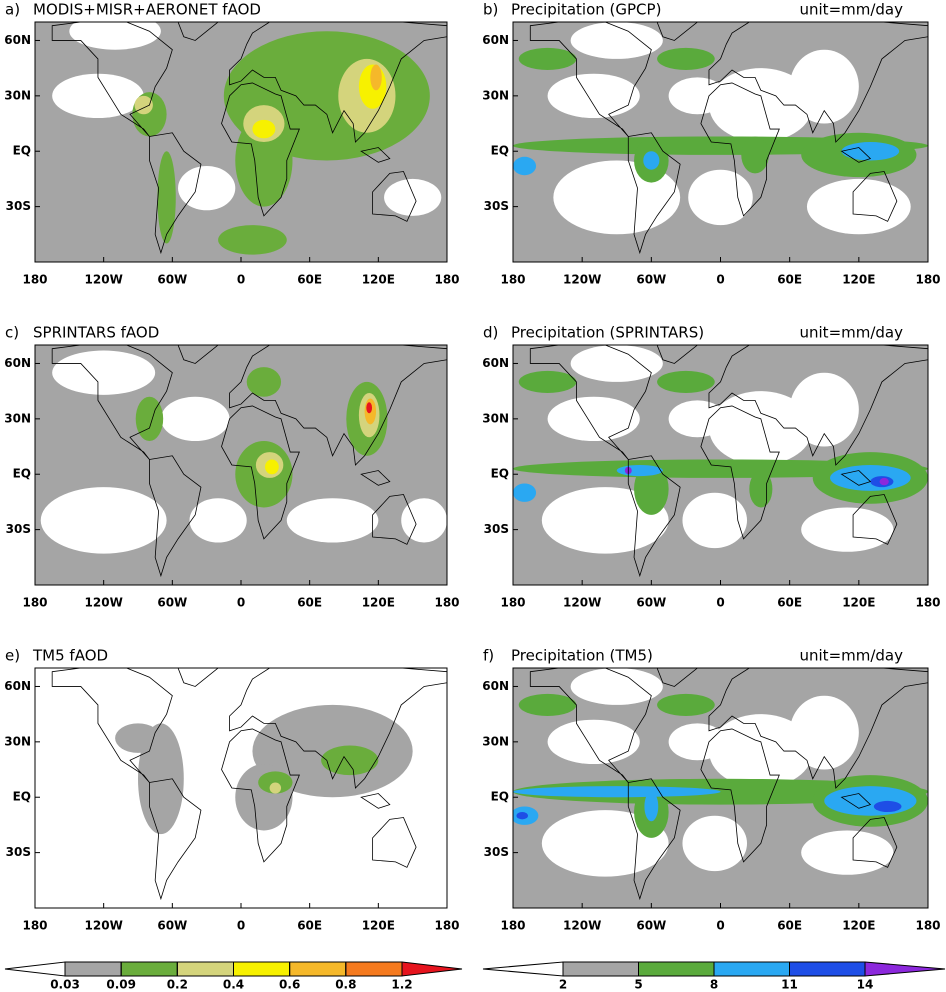 This screenshot has width=946, height=992. I want to click on panel-title: TM5 fAOD, so click(70, 656).